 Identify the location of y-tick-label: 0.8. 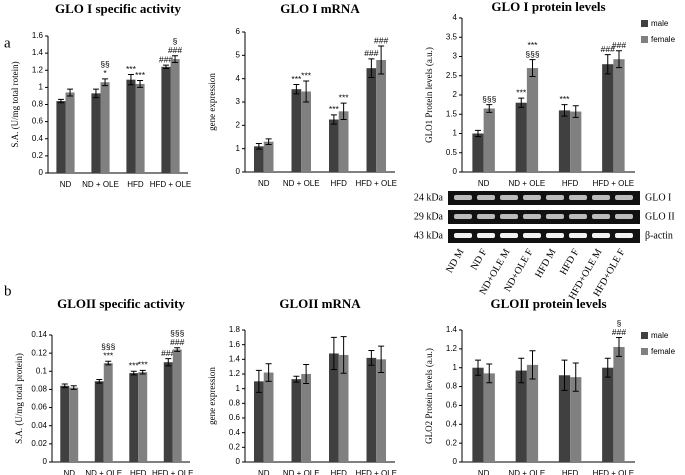
(452, 386).